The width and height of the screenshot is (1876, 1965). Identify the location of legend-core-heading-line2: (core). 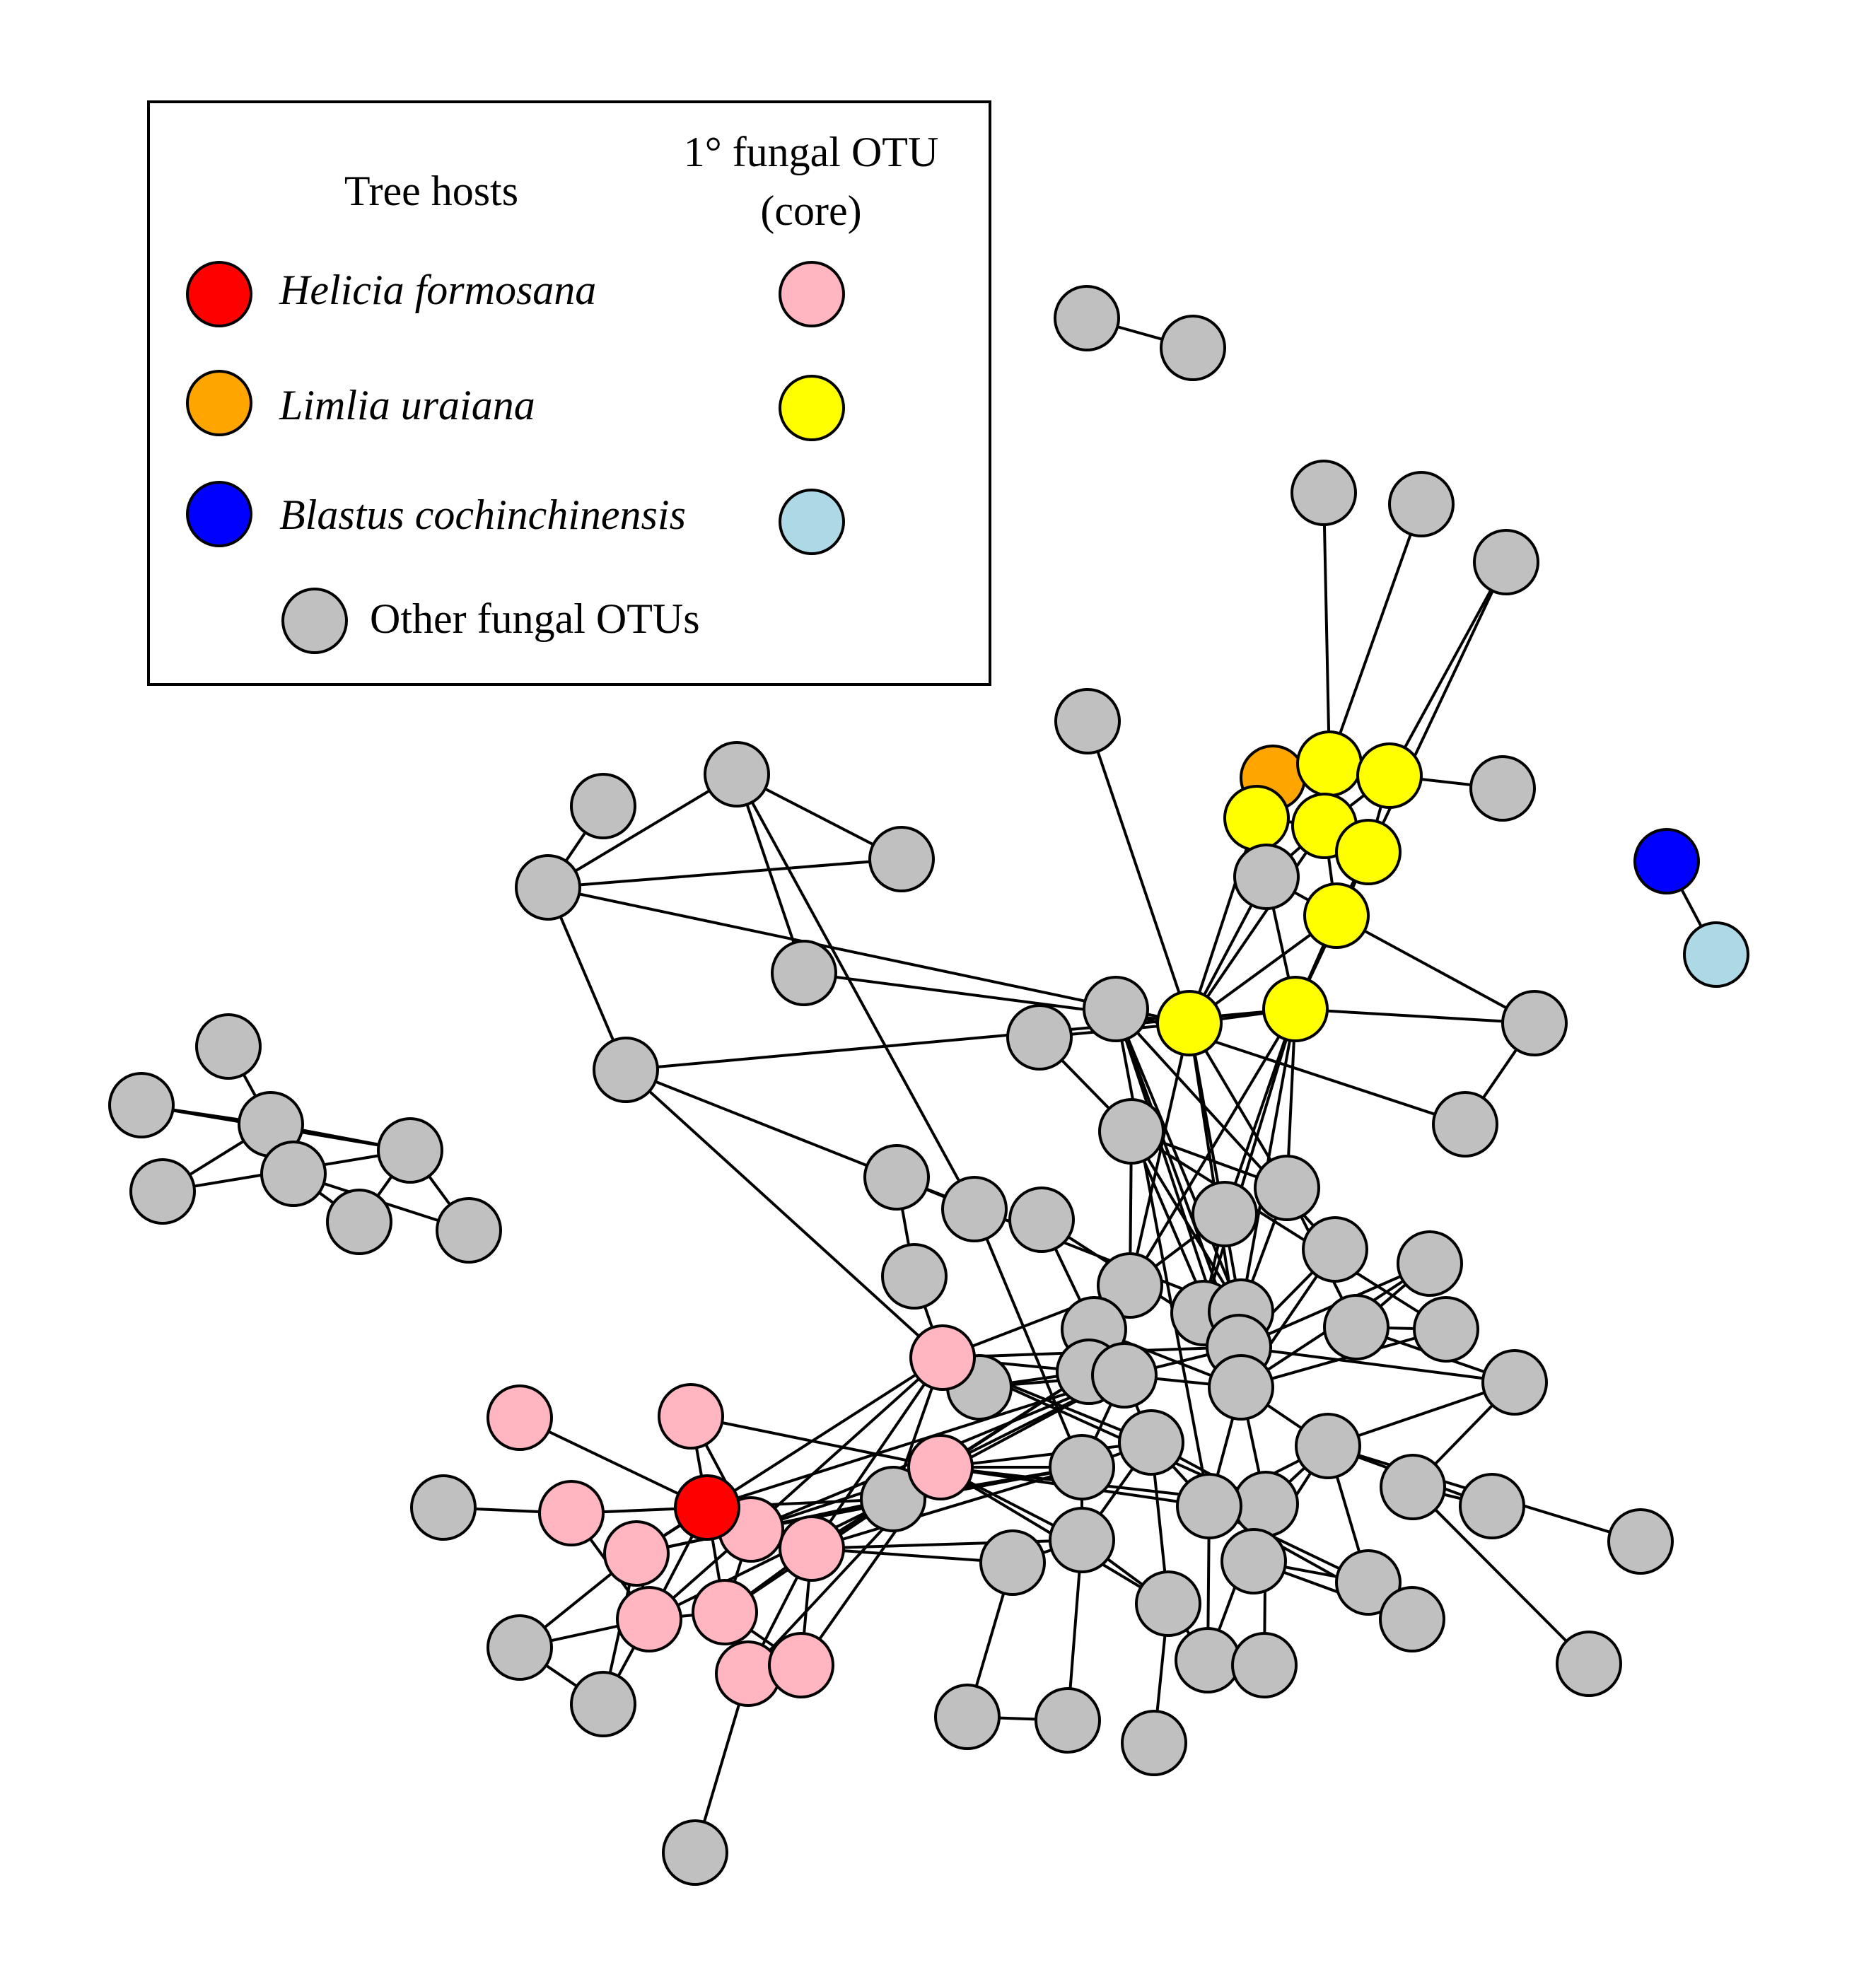
(810, 210).